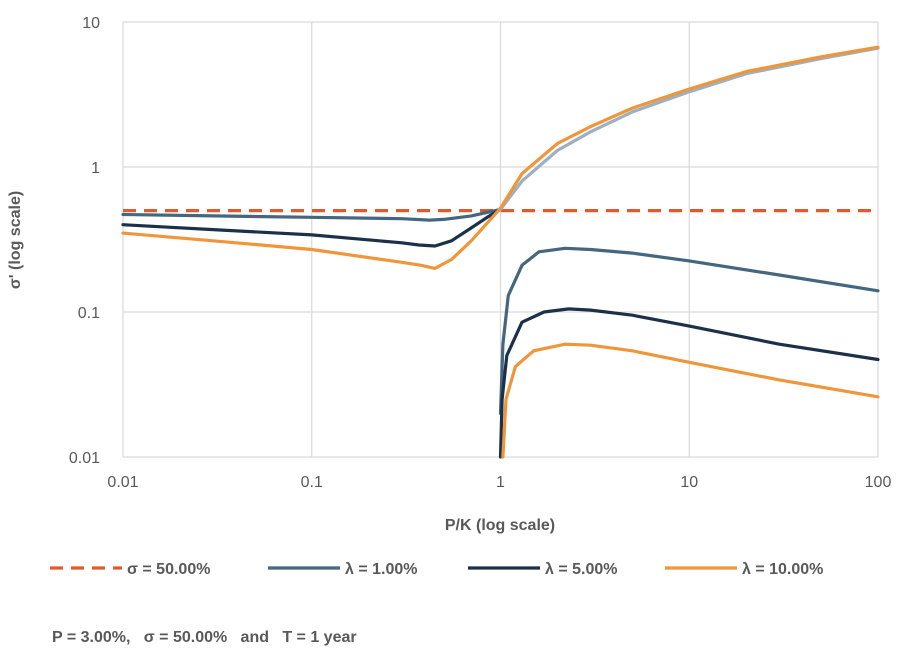  What do you see at coordinates (500, 482) in the screenshot?
I see `x-tick-label: 1` at bounding box center [500, 482].